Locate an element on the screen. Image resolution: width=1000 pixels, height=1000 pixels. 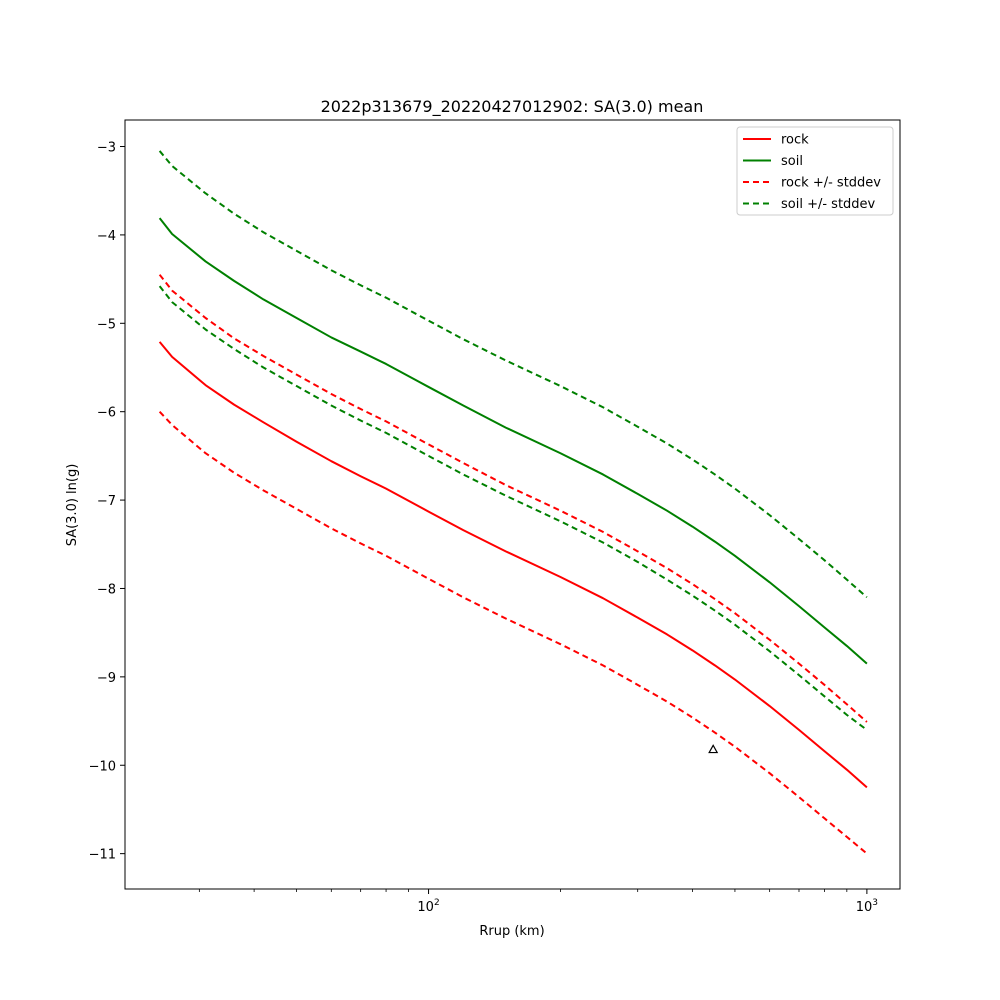
x-tick-label-0: 10² is located at coordinates (428, 906).